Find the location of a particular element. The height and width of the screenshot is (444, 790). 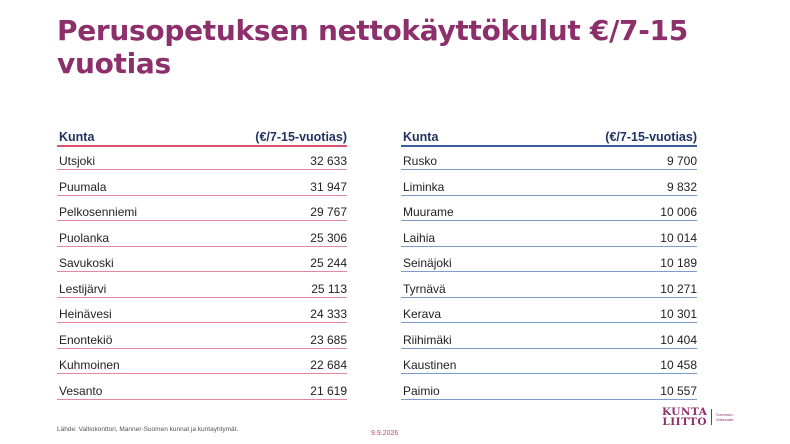

table-row: Tyrnävä 10 271 is located at coordinates (549, 285).